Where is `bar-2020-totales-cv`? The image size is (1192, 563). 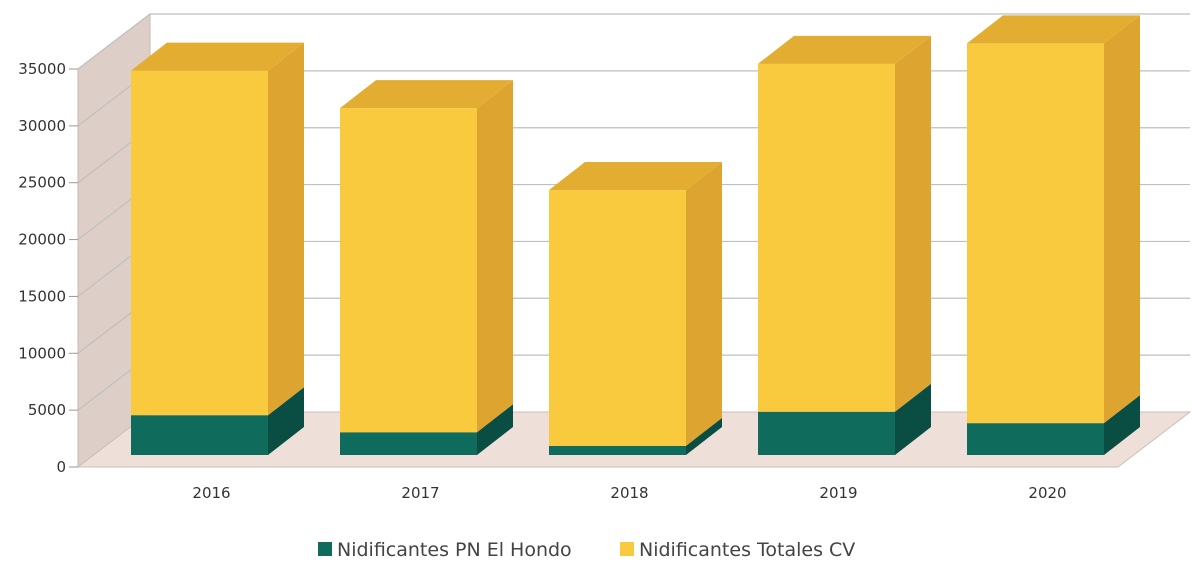
bar-2020-totales-cv is located at coordinates (1053, 219).